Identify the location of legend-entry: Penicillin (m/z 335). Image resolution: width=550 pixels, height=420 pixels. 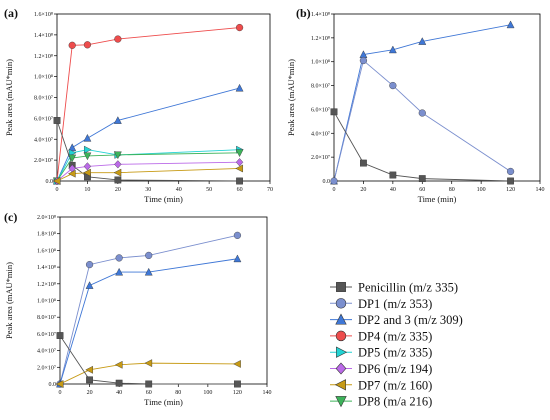
(394, 288).